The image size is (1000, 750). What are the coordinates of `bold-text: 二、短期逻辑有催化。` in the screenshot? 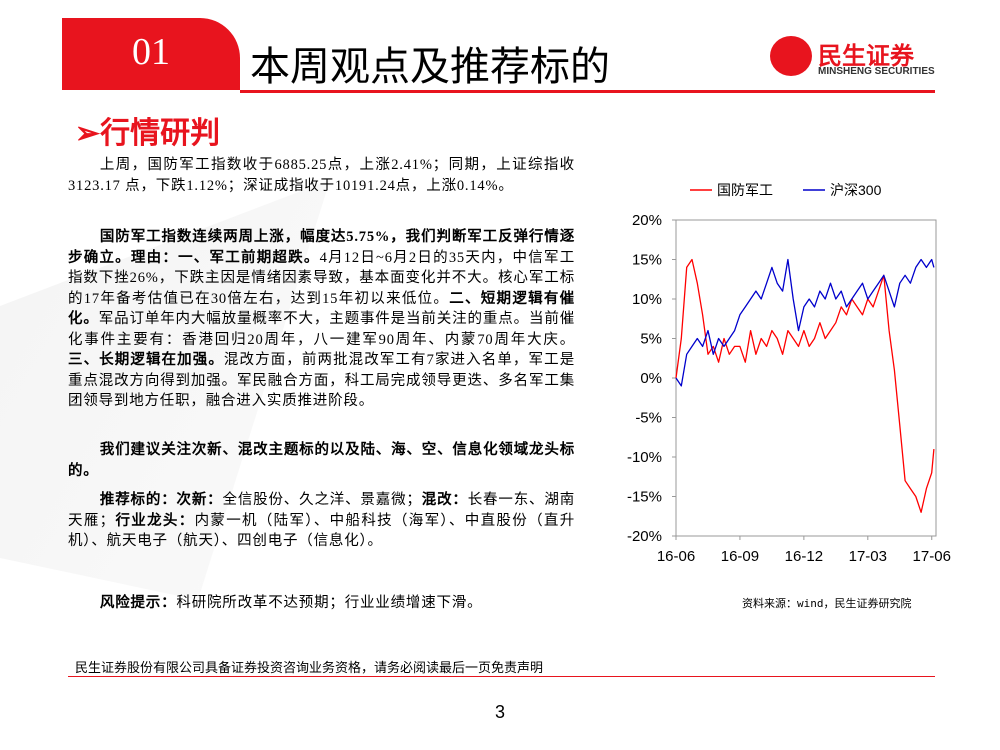 It's located at (321, 309).